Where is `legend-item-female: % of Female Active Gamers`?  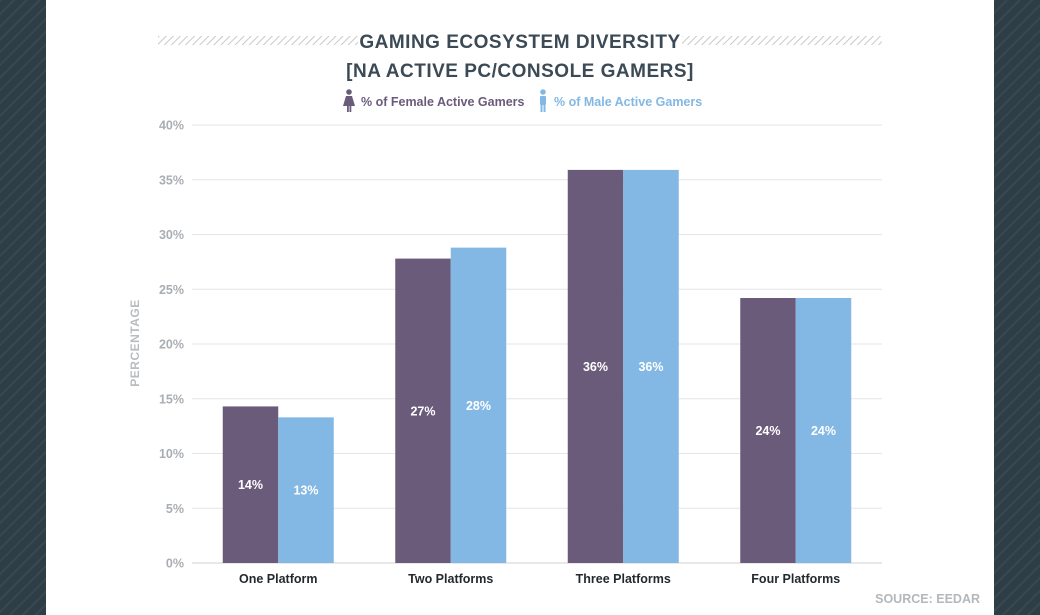 legend-item-female: % of Female Active Gamers is located at coordinates (434, 100).